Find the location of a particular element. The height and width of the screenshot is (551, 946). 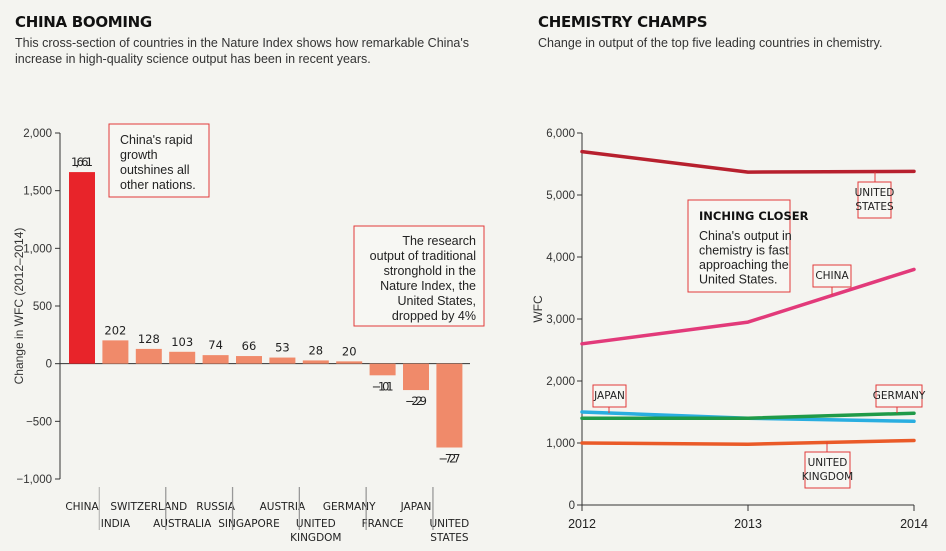

series-label-text: JAPAN is located at coordinates (609, 396).